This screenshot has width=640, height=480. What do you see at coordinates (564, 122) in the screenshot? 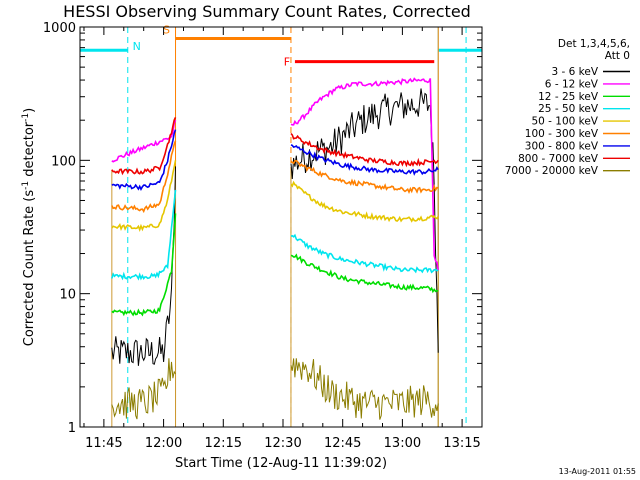
I see `legend-entry-label: 50 - 100 keV` at bounding box center [564, 122].